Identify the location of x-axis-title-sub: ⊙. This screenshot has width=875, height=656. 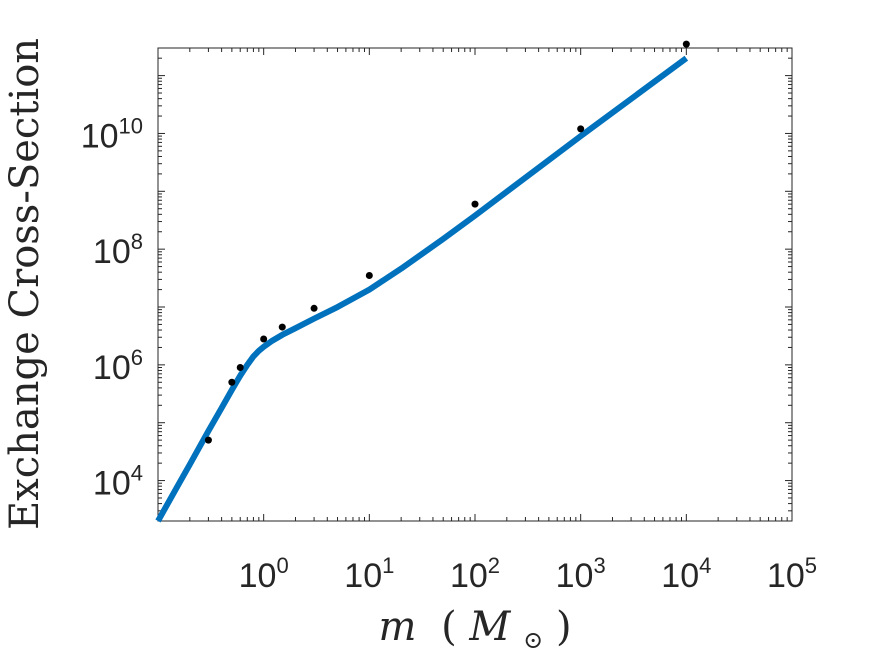
(533, 640).